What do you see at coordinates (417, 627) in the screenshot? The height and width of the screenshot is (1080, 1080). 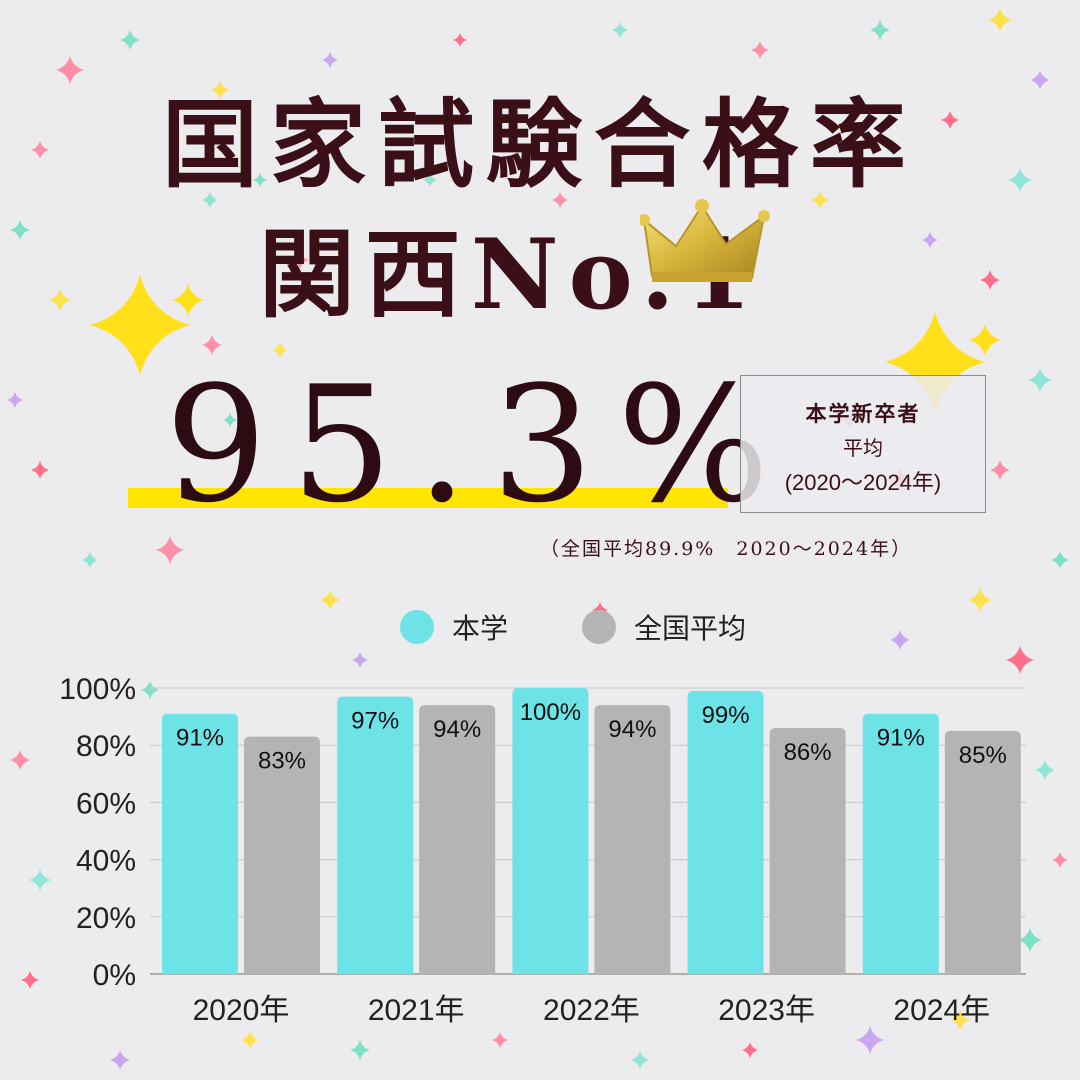 I see `legend-swatch-school` at bounding box center [417, 627].